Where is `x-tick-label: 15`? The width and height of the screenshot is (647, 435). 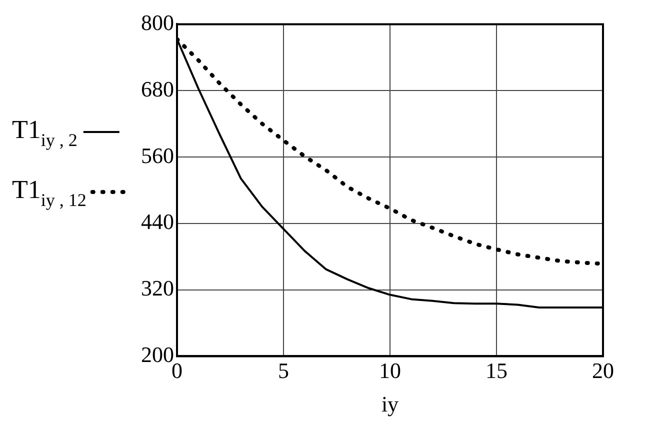
x-tick-label: 15 is located at coordinates (497, 371).